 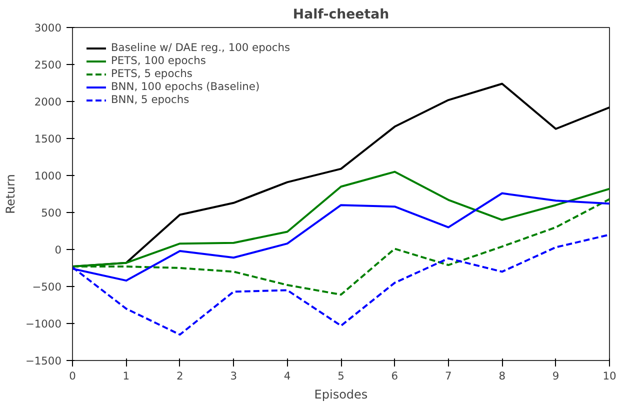 I want to click on chart-title: Half-cheetah, so click(x=341, y=15).